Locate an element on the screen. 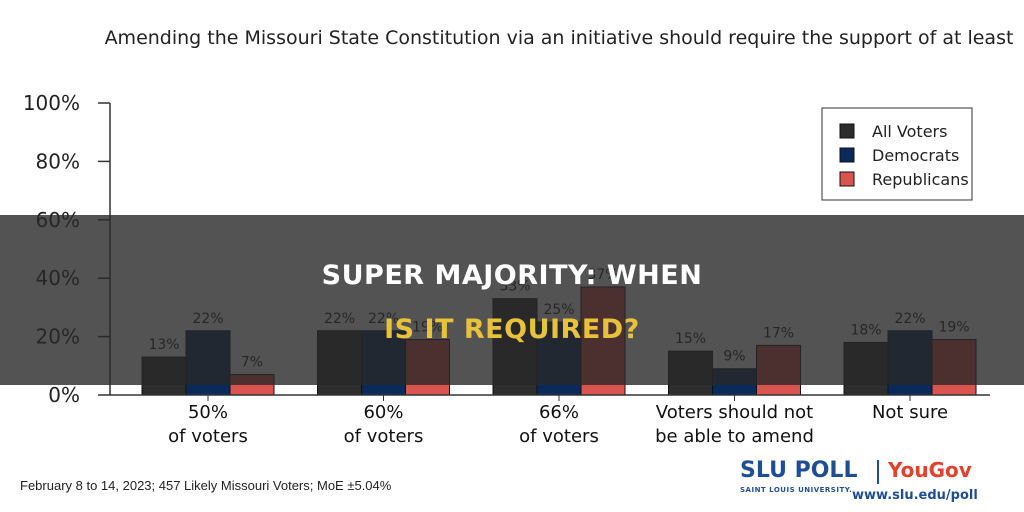  category-label: 50% is located at coordinates (208, 412).